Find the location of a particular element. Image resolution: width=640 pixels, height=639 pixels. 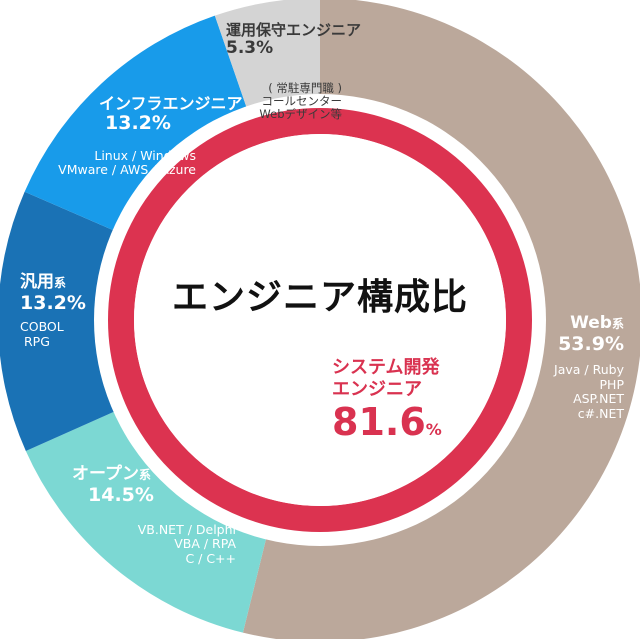

web-detail: ASP.NET is located at coordinates (598, 399).